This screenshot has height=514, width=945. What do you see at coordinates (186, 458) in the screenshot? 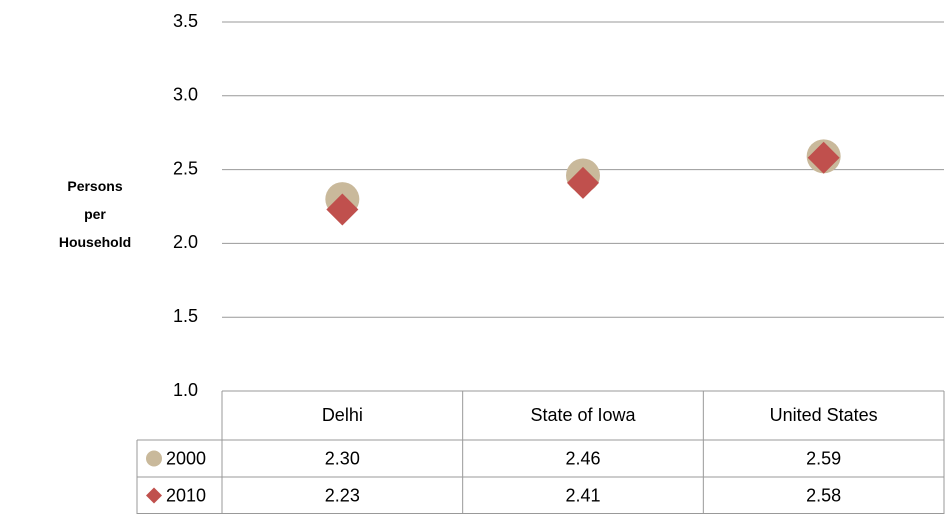
I see `legend-label: 2000` at bounding box center [186, 458].